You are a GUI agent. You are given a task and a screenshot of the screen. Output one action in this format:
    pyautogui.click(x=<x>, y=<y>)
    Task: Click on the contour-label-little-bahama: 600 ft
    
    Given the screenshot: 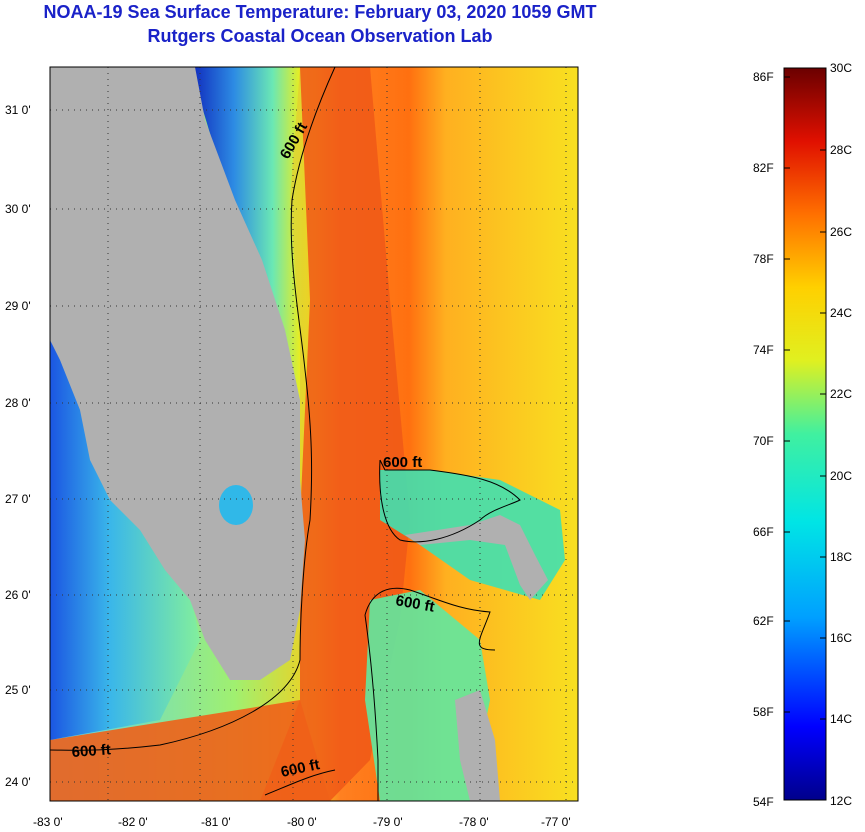 What is the action you would take?
    pyautogui.click(x=402, y=462)
    